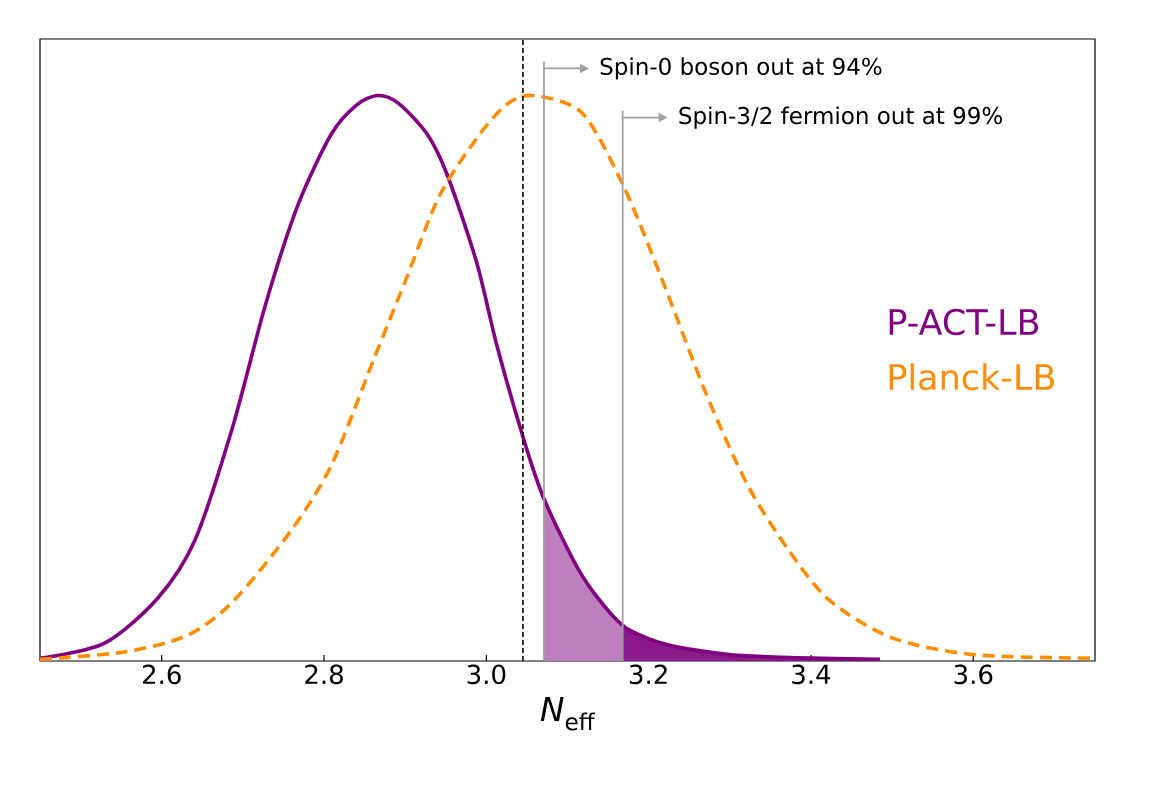  Describe the element at coordinates (486, 674) in the screenshot. I see `x-tick-label: 3.0` at that location.